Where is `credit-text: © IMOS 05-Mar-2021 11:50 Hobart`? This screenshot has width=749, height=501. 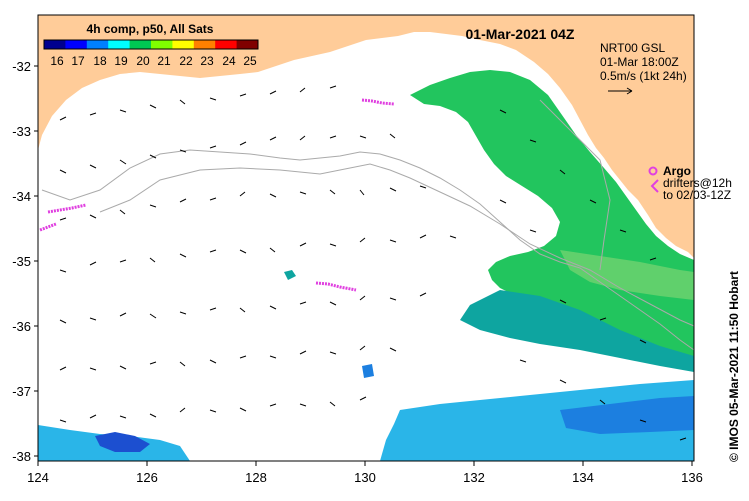
credit-text: © IMOS 05-Mar-2021 11:50 Hobart is located at coordinates (734, 366).